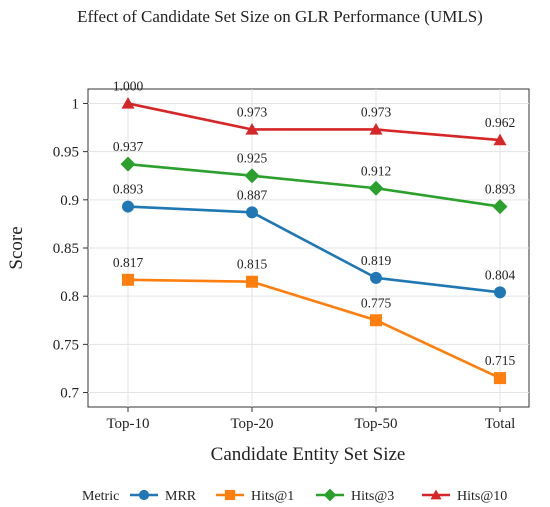  What do you see at coordinates (372, 496) in the screenshot?
I see `legend-label: Hits@3` at bounding box center [372, 496].